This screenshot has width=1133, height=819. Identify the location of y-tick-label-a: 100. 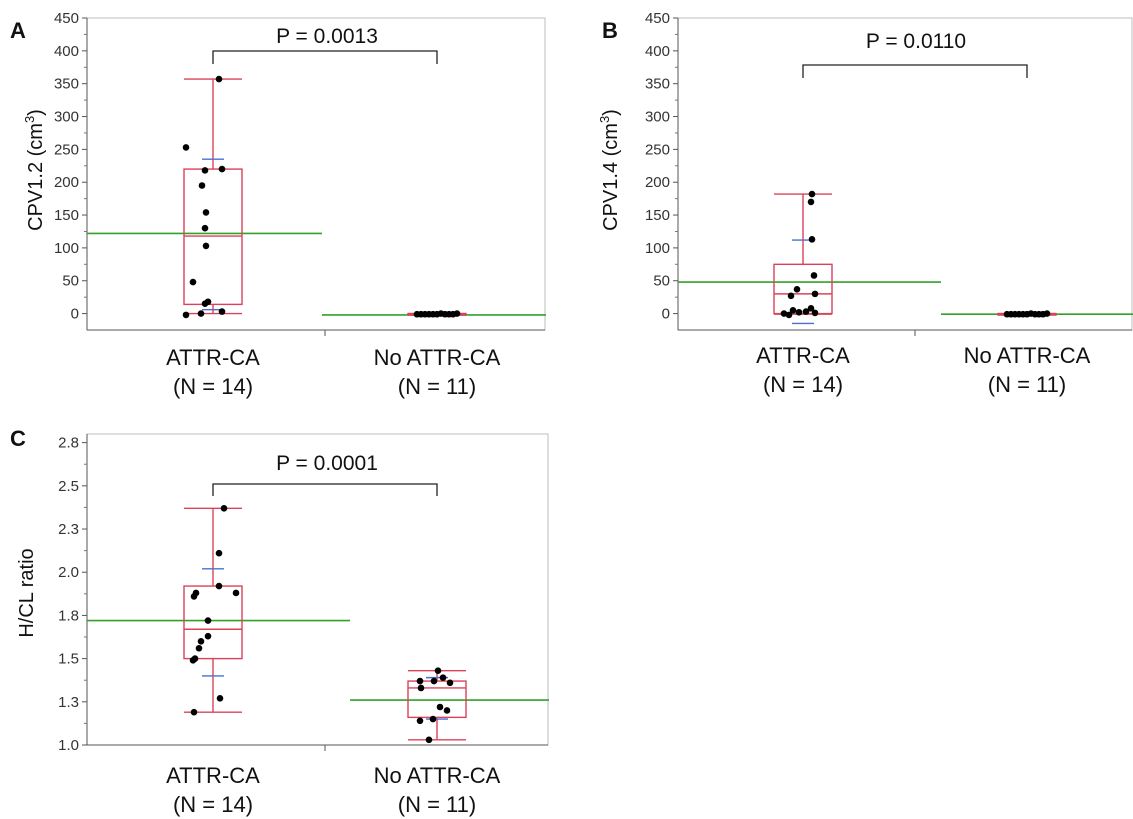
(66, 248).